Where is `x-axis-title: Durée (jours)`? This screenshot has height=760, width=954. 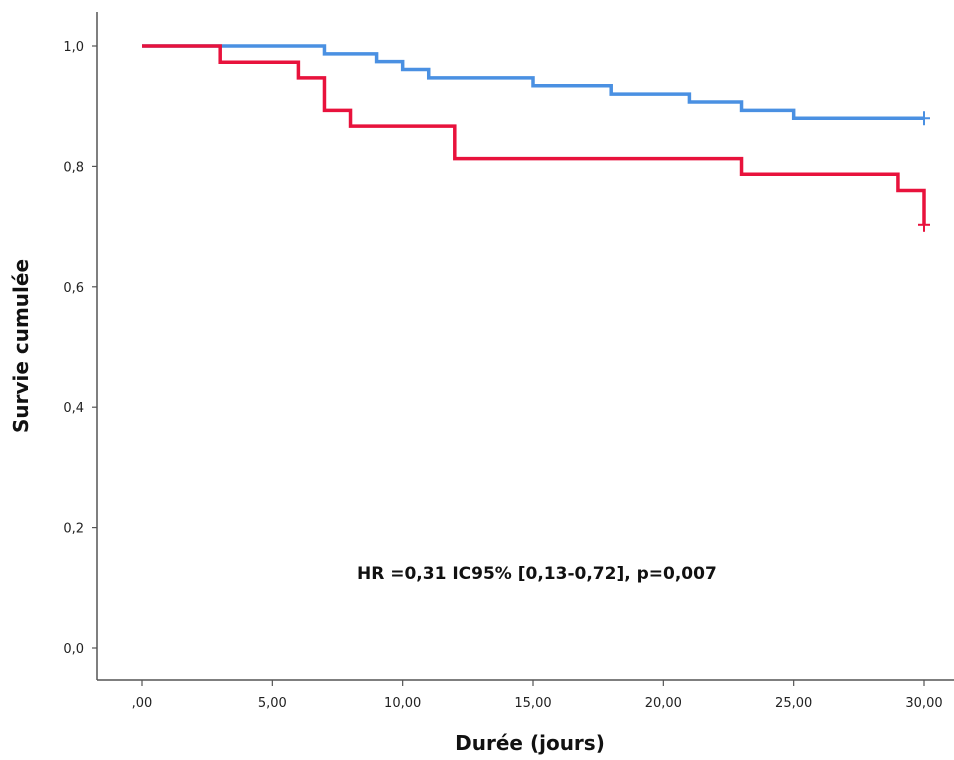
x-axis-title: Durée (jours) is located at coordinates (530, 743).